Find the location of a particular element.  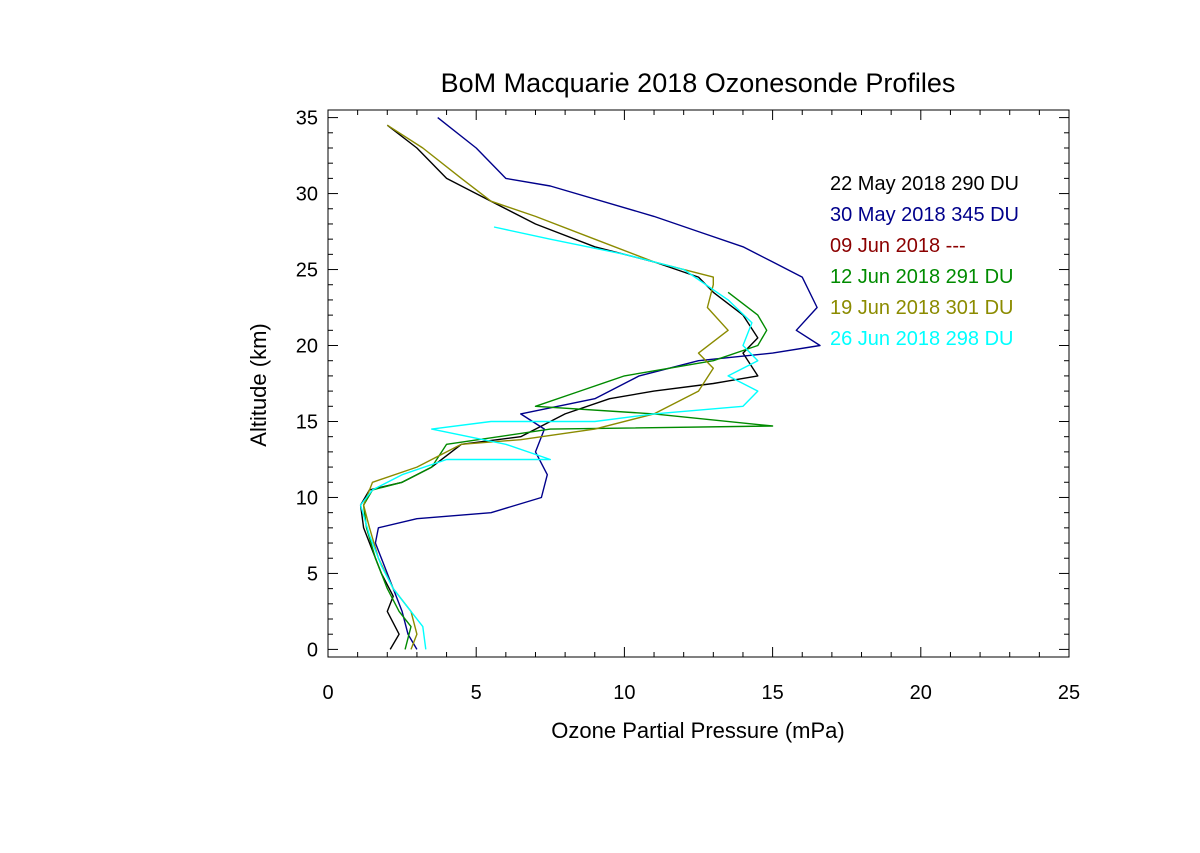

x-tick-label: 20 is located at coordinates (921, 693).